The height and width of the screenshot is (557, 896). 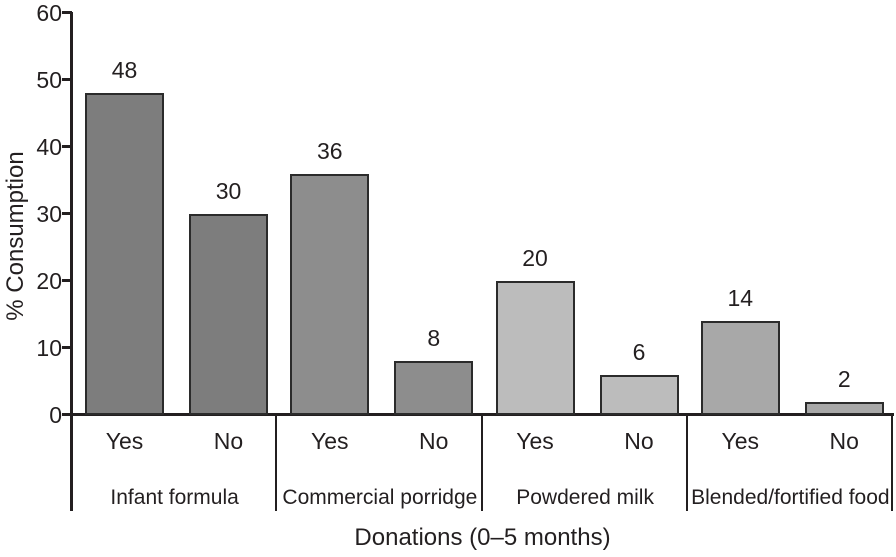 I want to click on y-tick-label: 60, so click(x=49, y=13).